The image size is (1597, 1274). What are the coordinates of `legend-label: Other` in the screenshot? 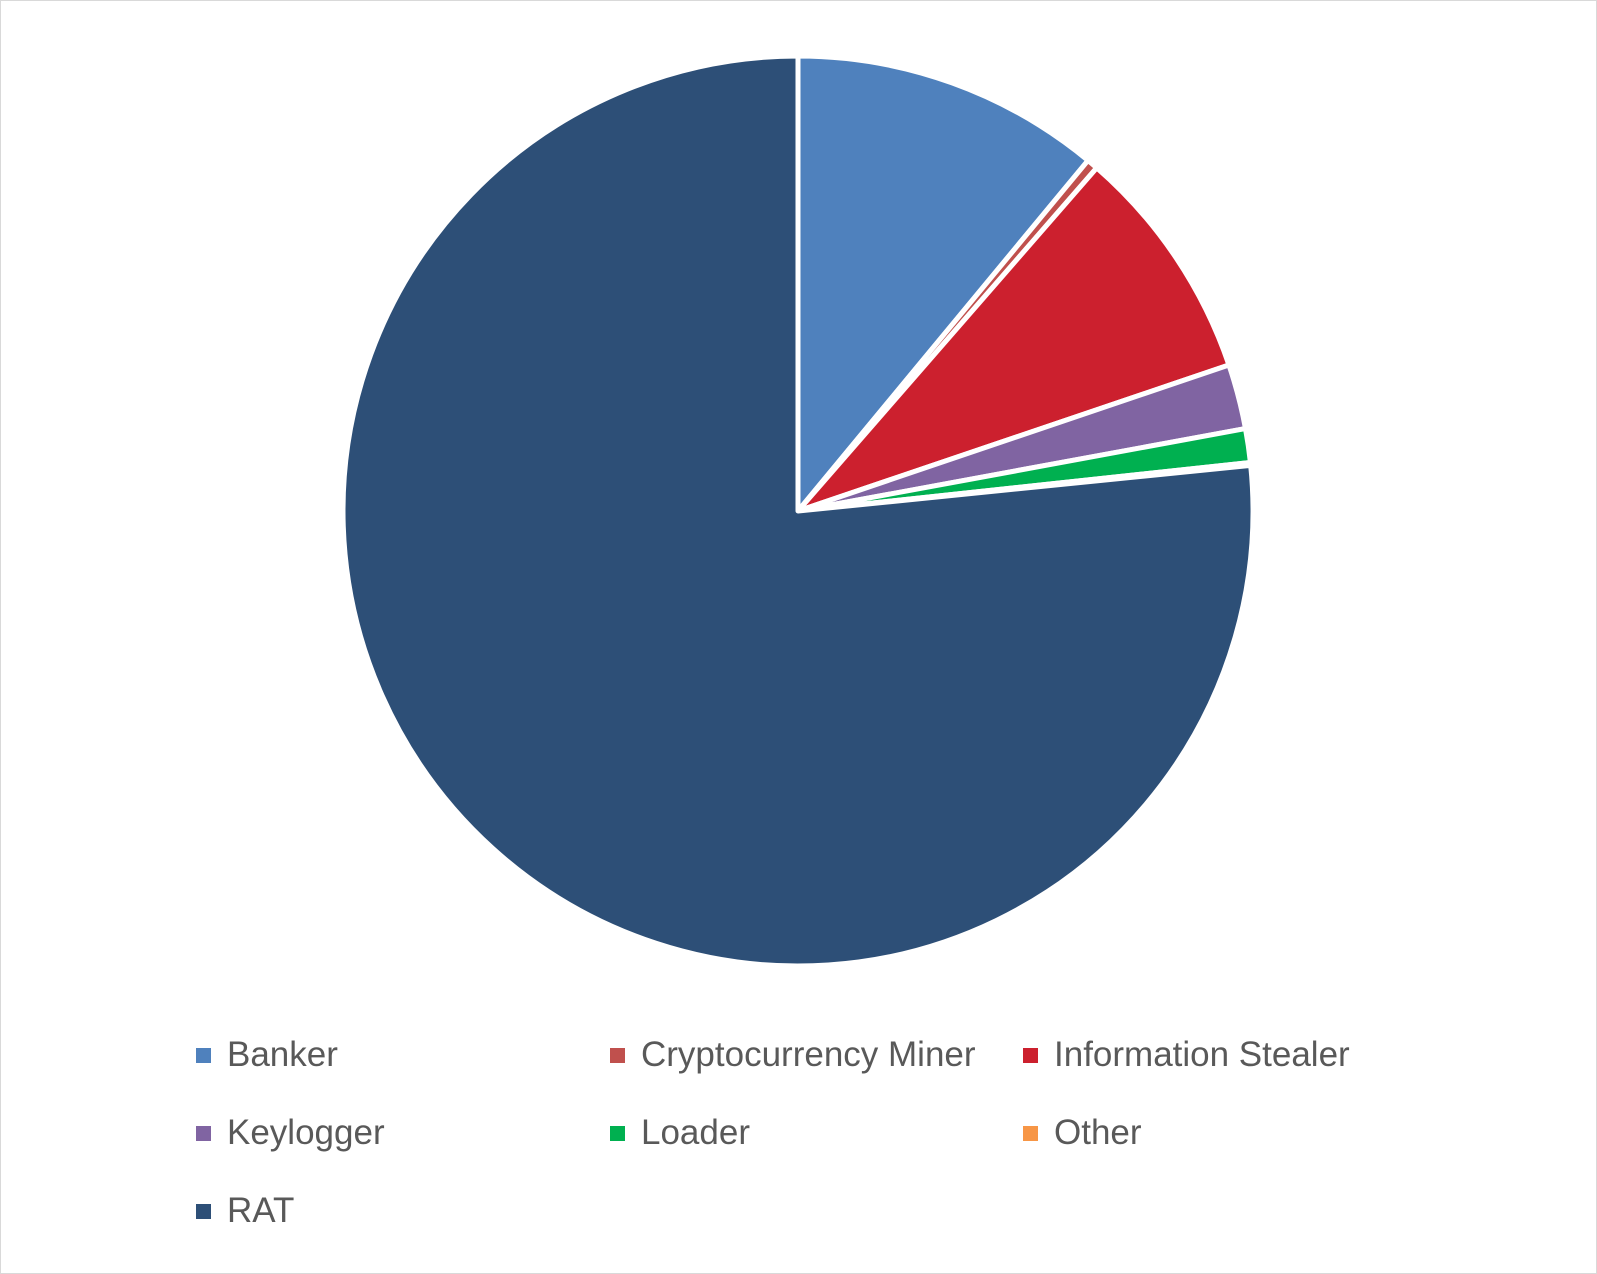 It's located at (1098, 1132).